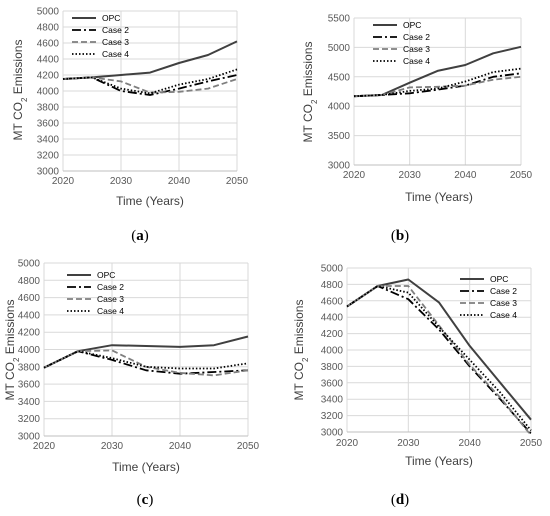 The height and width of the screenshot is (516, 550). What do you see at coordinates (332, 285) in the screenshot?
I see `y-tick-label: 4800` at bounding box center [332, 285].